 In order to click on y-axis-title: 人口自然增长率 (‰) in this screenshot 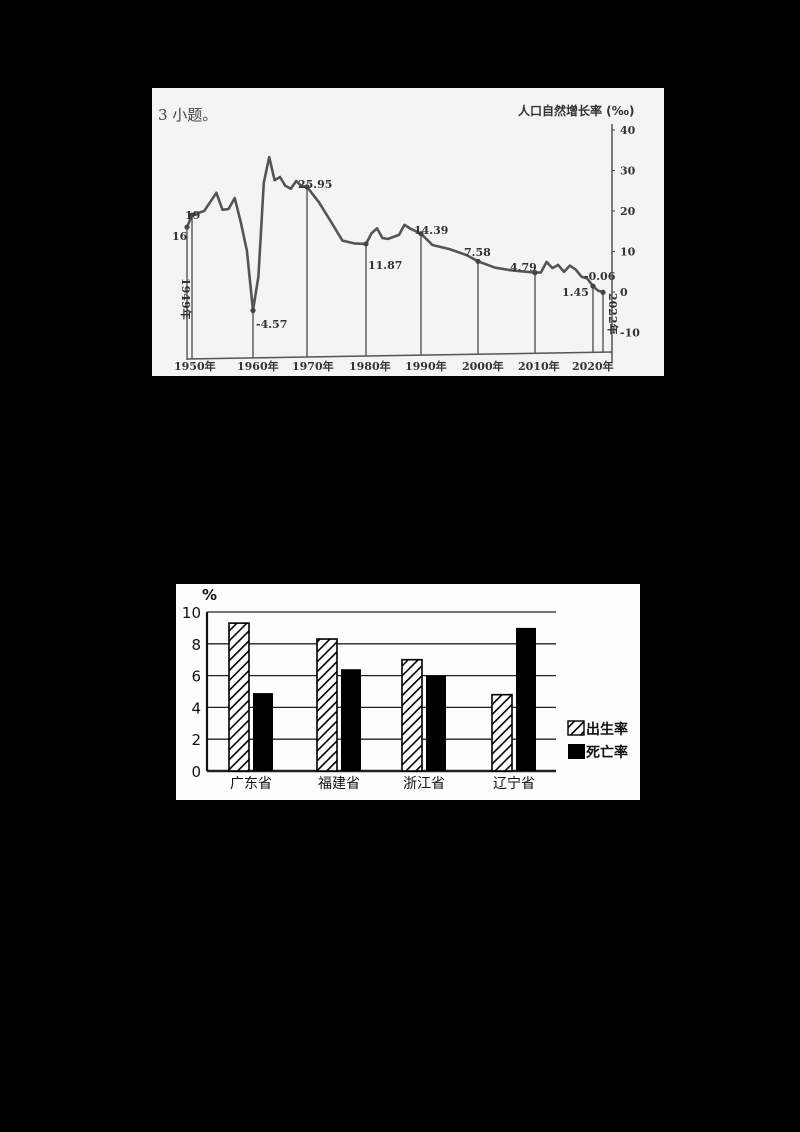, I will do `click(576, 110)`.